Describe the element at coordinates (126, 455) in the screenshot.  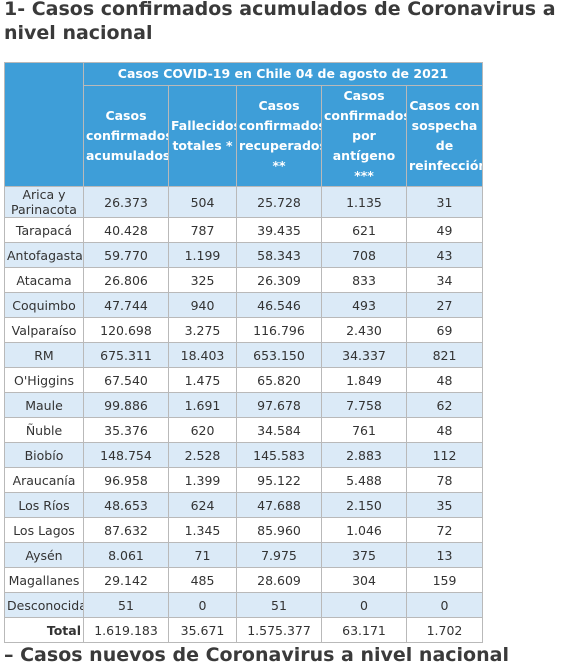
I see `value-cell: 148.754` at that location.